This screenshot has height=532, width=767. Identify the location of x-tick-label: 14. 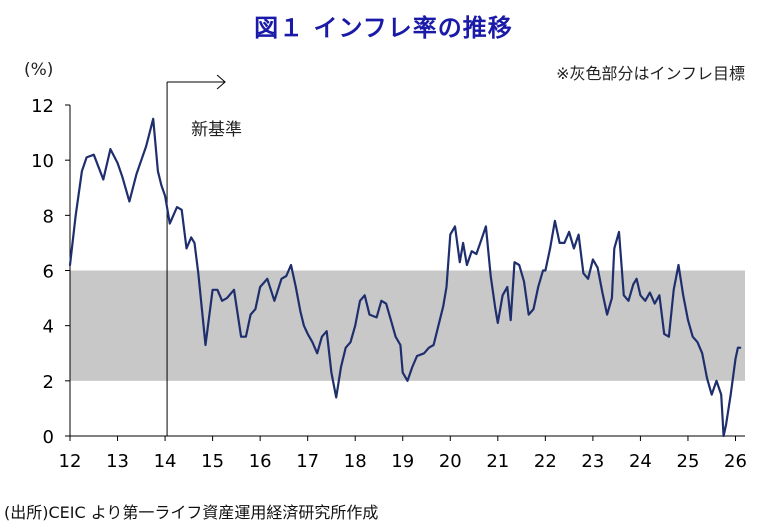
(165, 461).